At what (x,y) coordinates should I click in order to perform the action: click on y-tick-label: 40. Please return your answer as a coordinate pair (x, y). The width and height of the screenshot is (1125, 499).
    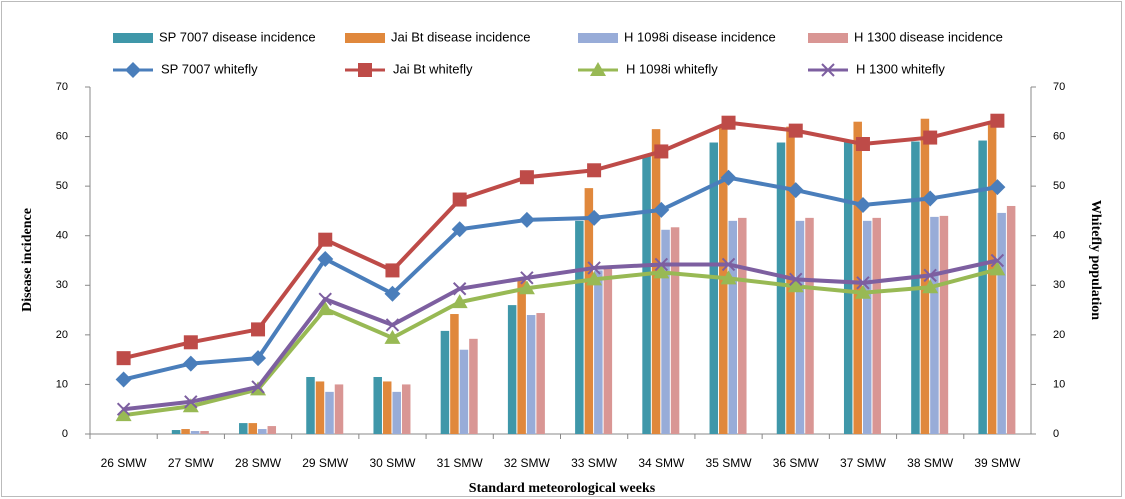
    Looking at the image, I should click on (62, 236).